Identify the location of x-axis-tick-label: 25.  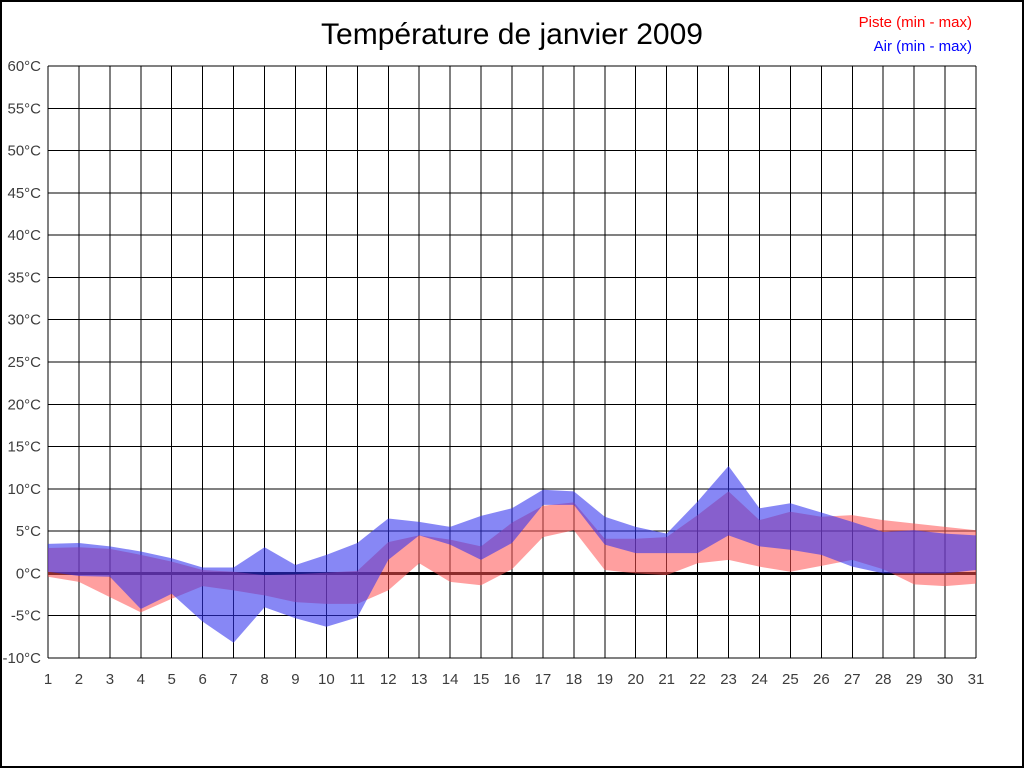
(790, 679).